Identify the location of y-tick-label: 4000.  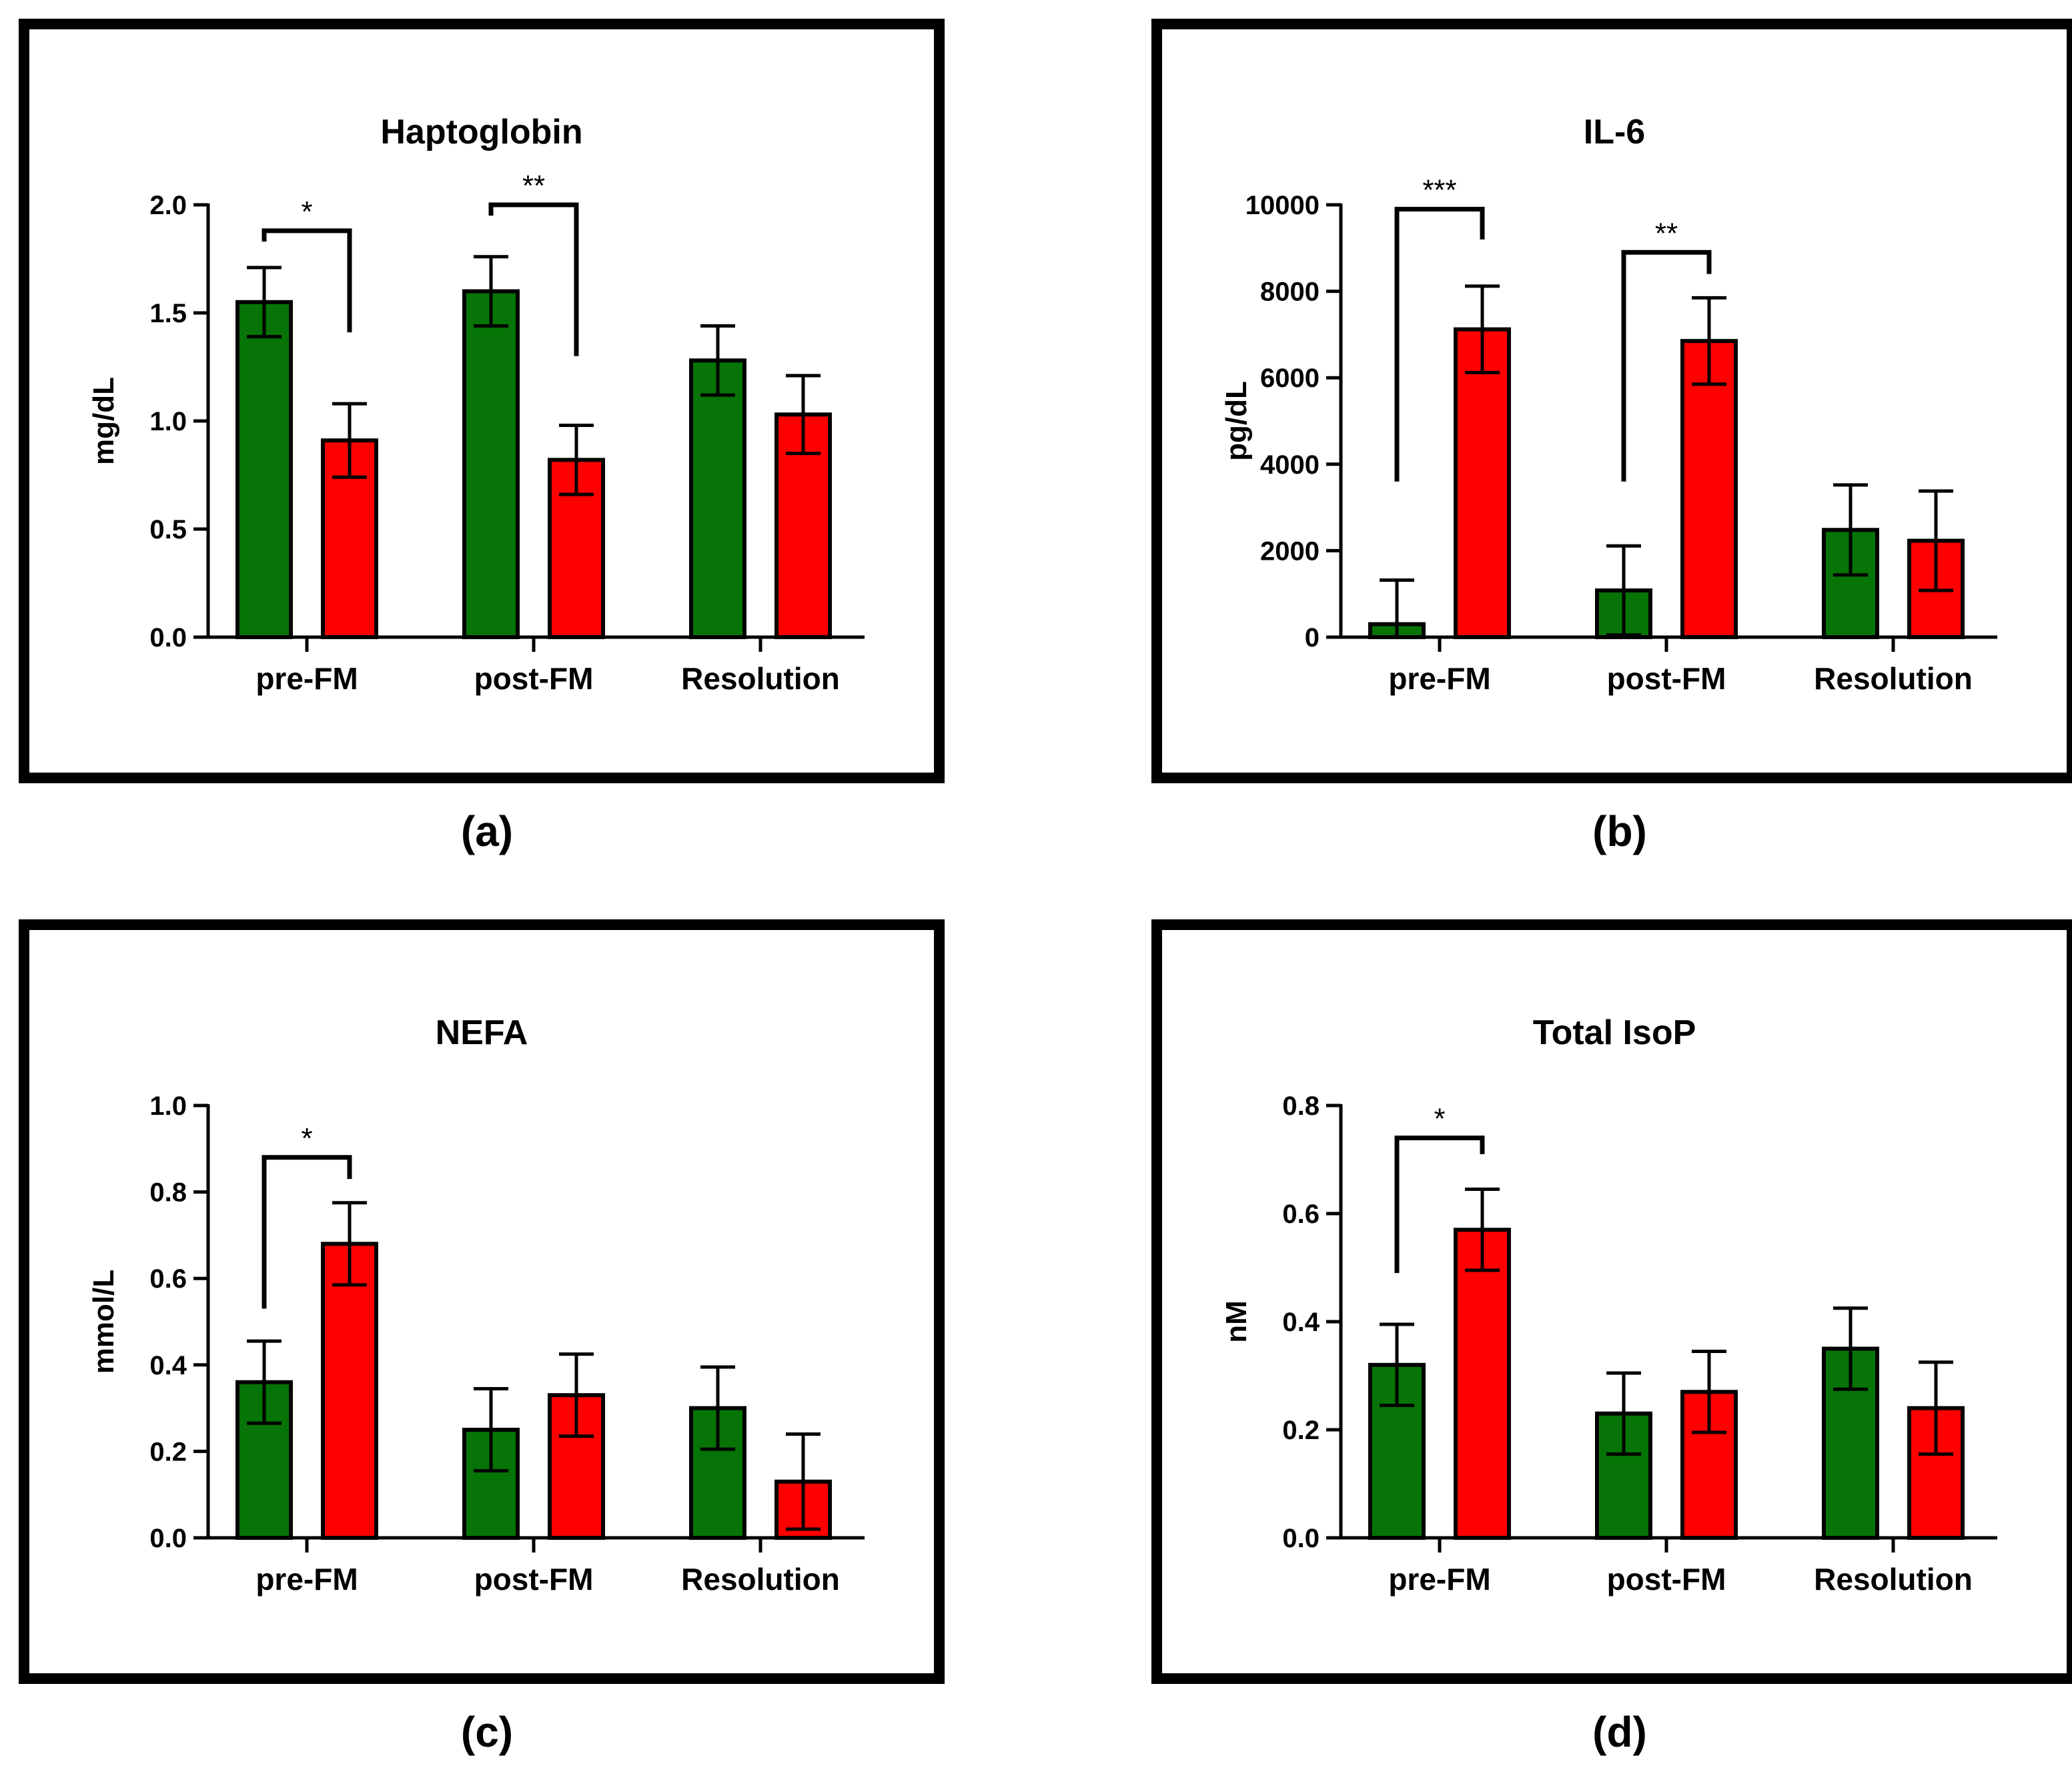
(1290, 465).